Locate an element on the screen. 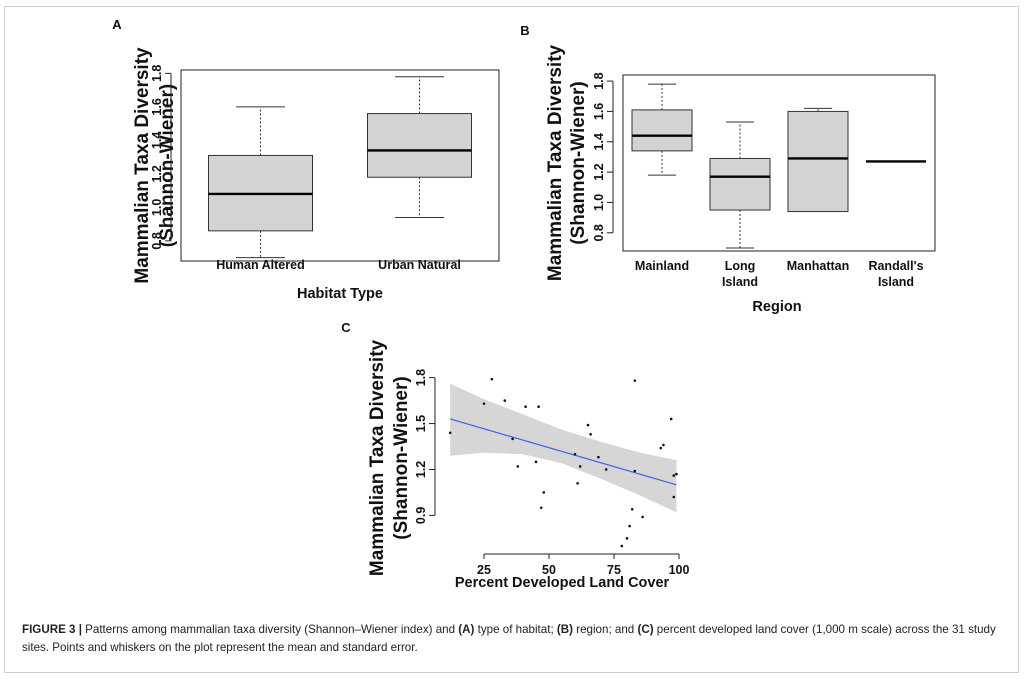 This screenshot has width=1024, height=679. caption-ref-a: (A) is located at coordinates (466, 629).